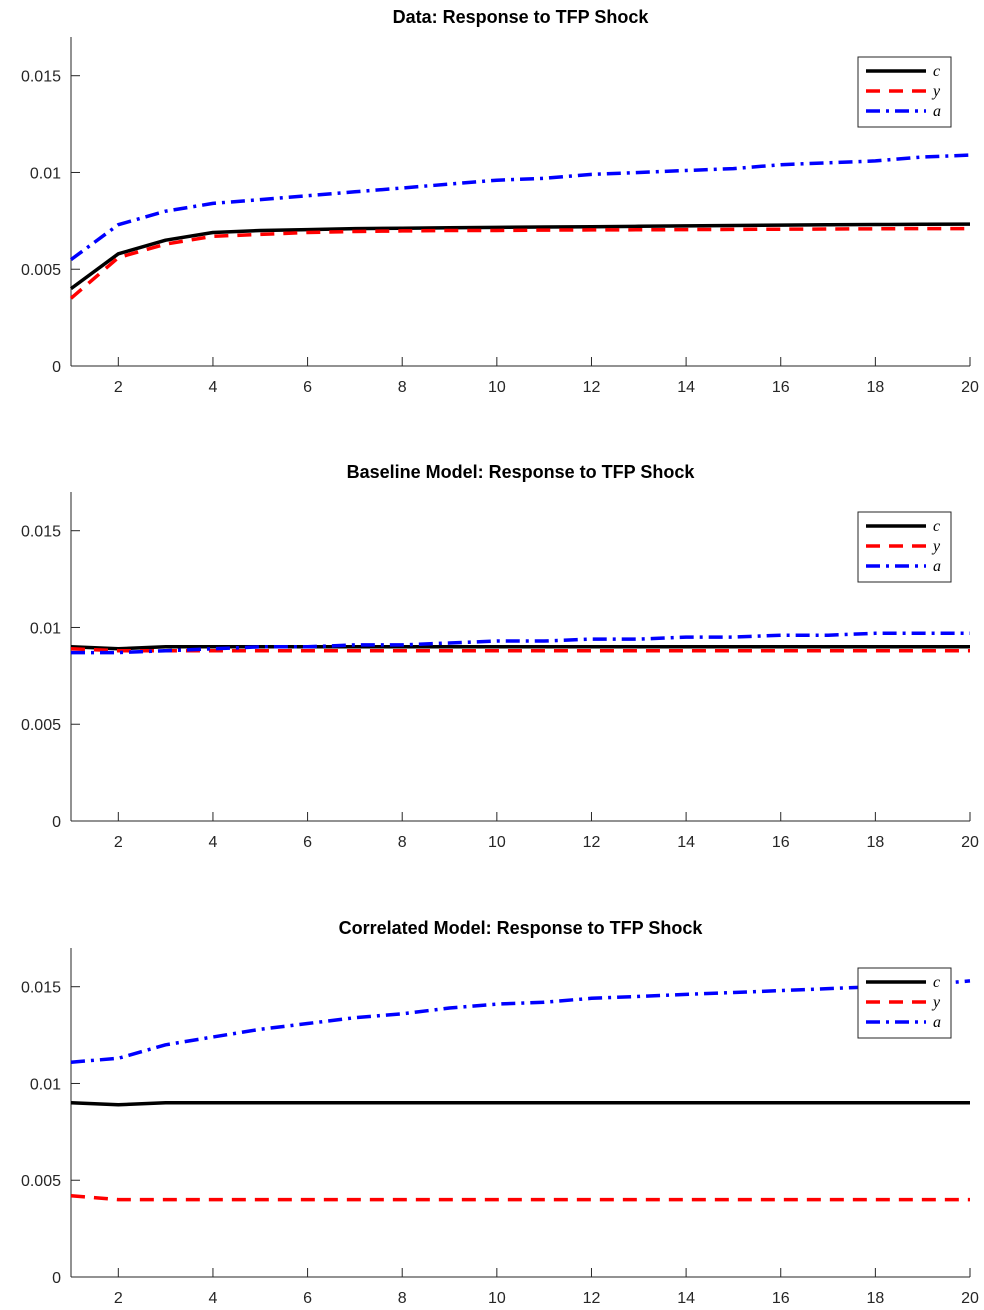 This screenshot has height=1310, width=984. I want to click on chart-title: Correlated Model: Response to TFP Shock, so click(521, 928).